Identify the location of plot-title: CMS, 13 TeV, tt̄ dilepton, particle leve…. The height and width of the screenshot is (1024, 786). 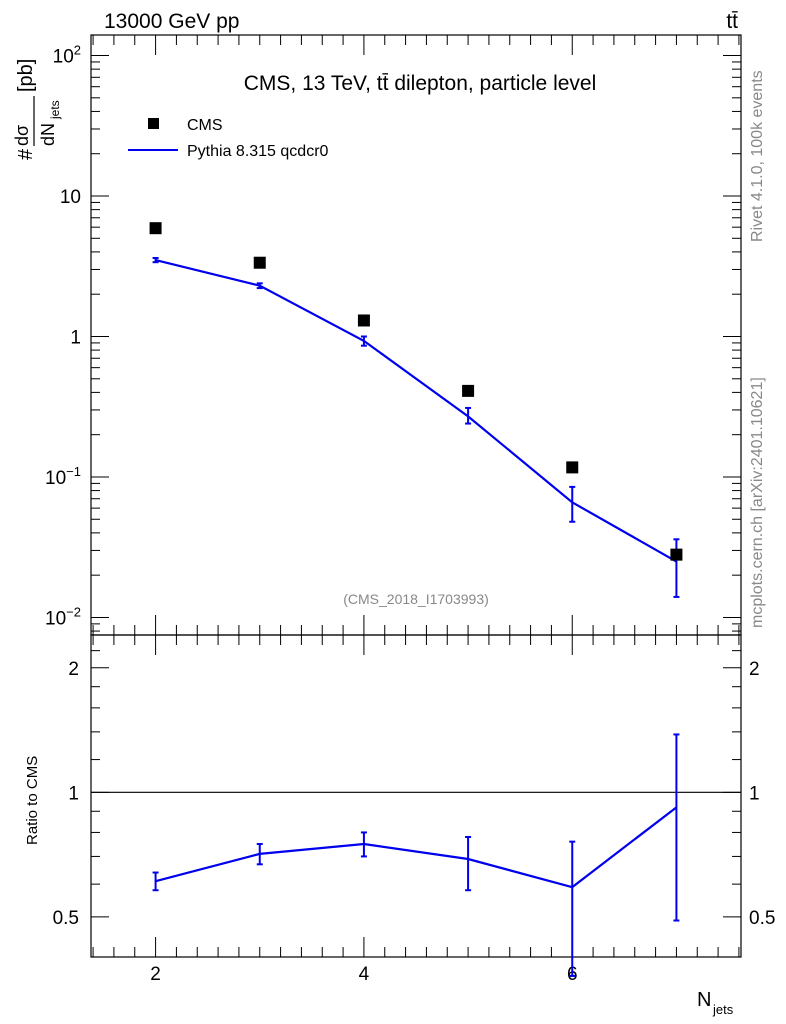
(420, 83).